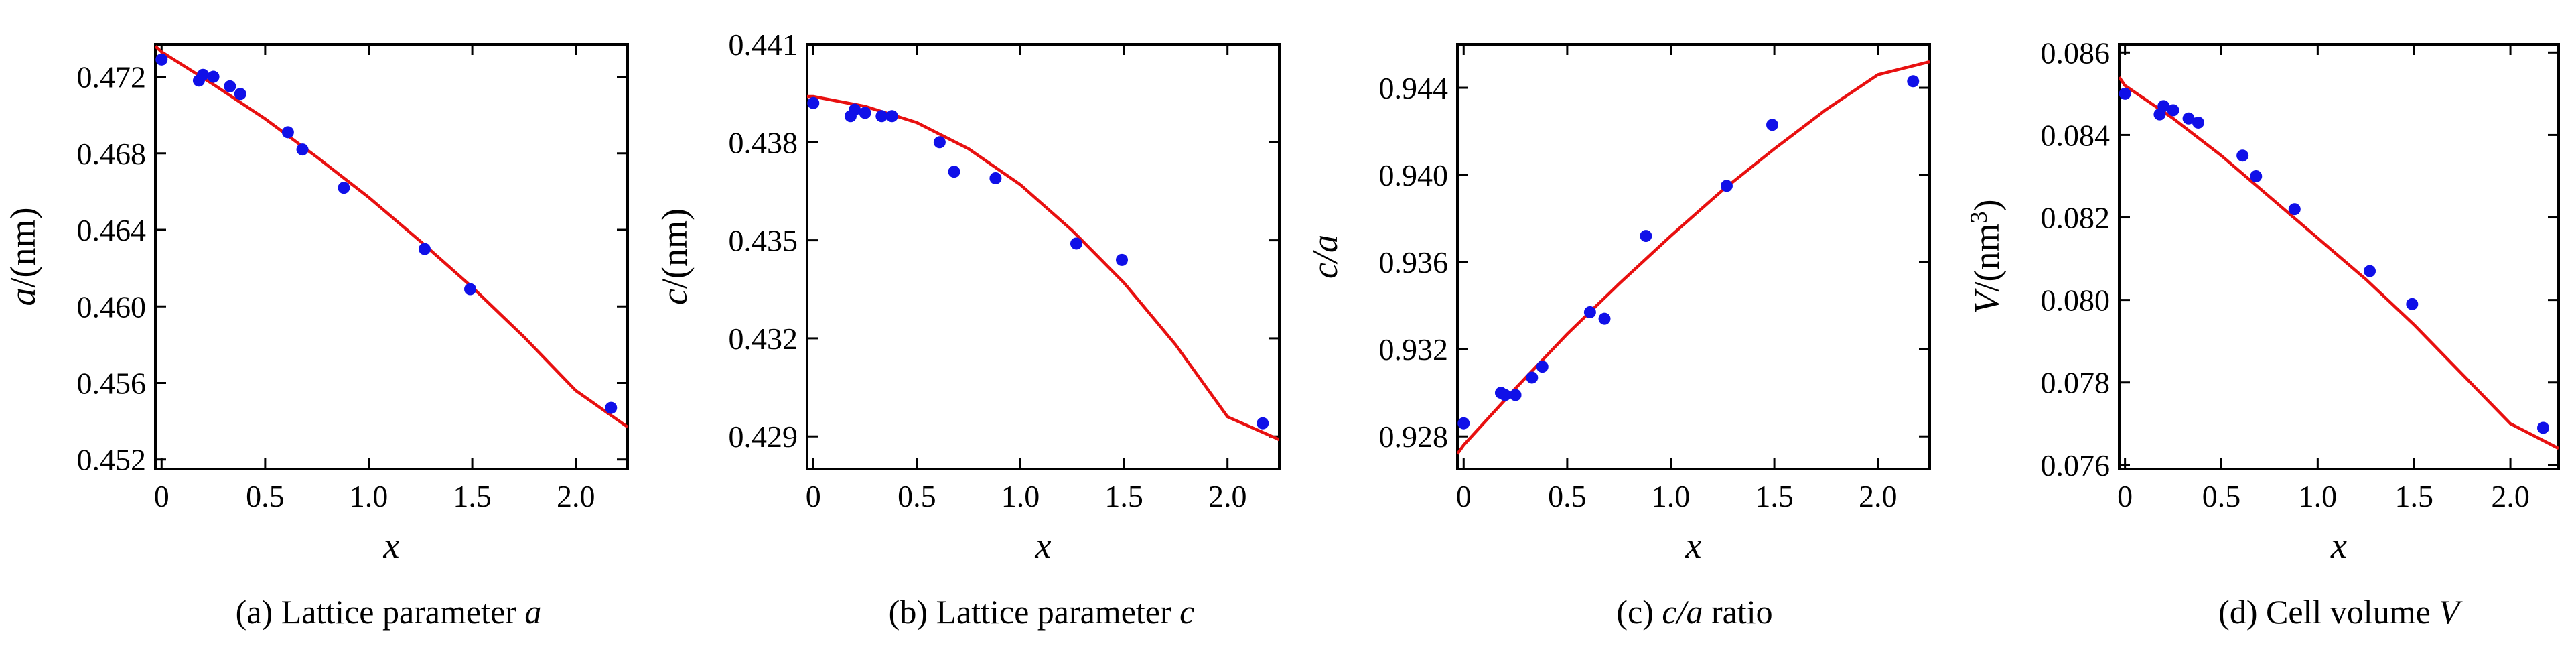 This screenshot has height=654, width=2576. I want to click on y-tick-label: 0.076, so click(2075, 465).